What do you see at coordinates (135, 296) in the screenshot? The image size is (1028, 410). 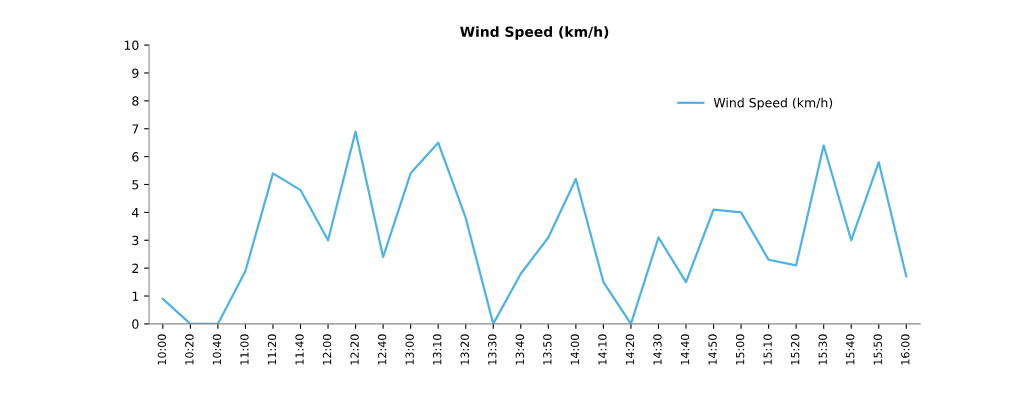 I see `y-tick-label: 1` at bounding box center [135, 296].